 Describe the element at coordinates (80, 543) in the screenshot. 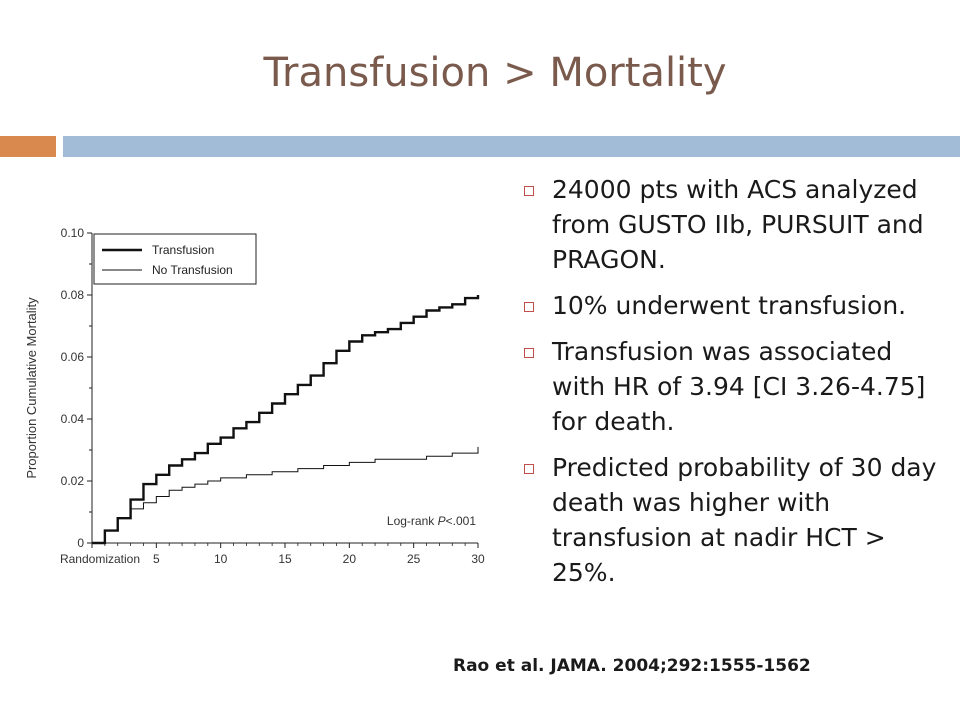

I see `y-tick-label: 0` at that location.